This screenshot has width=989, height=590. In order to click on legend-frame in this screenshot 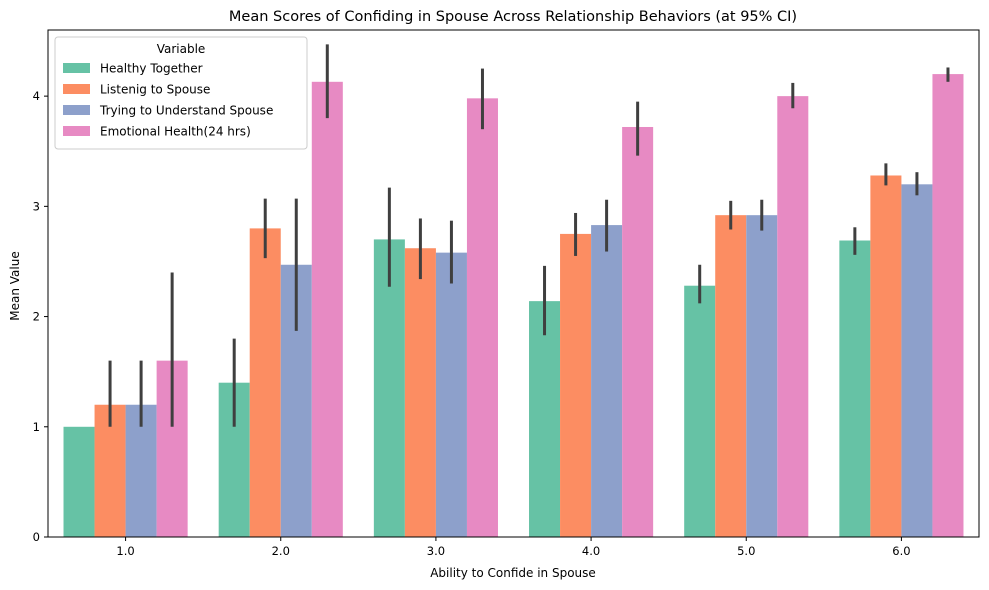, I will do `click(181, 93)`.